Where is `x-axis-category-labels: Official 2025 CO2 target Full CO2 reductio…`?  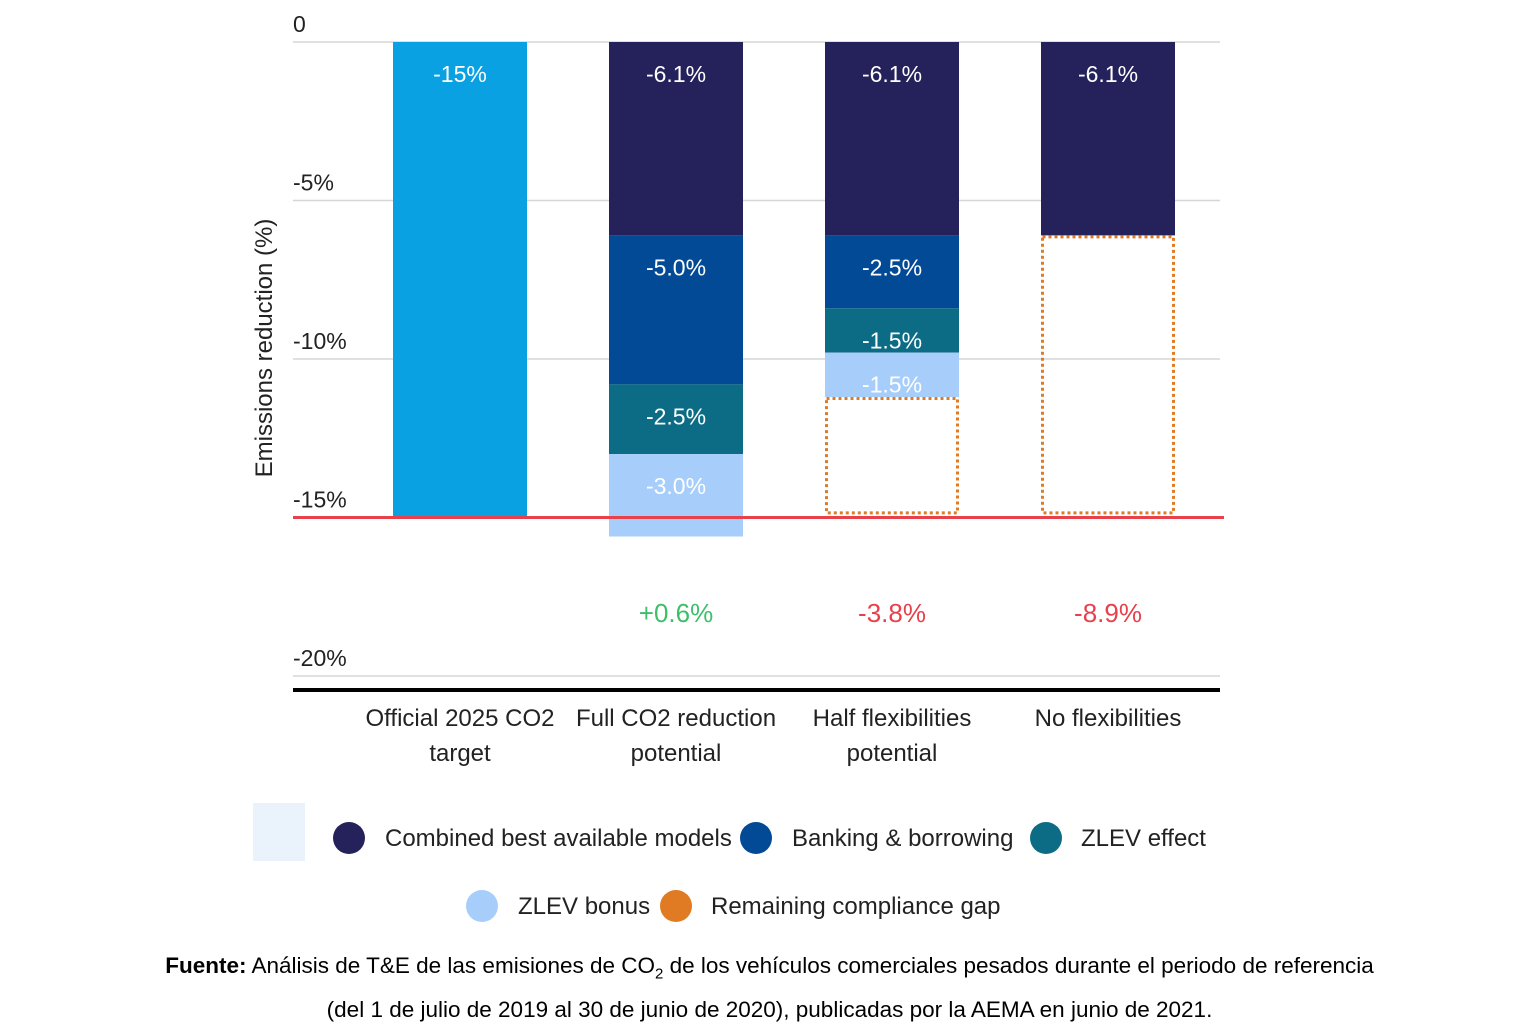
x-axis-category-labels: Official 2025 CO2 target Full CO2 reductio… is located at coordinates (774, 736).